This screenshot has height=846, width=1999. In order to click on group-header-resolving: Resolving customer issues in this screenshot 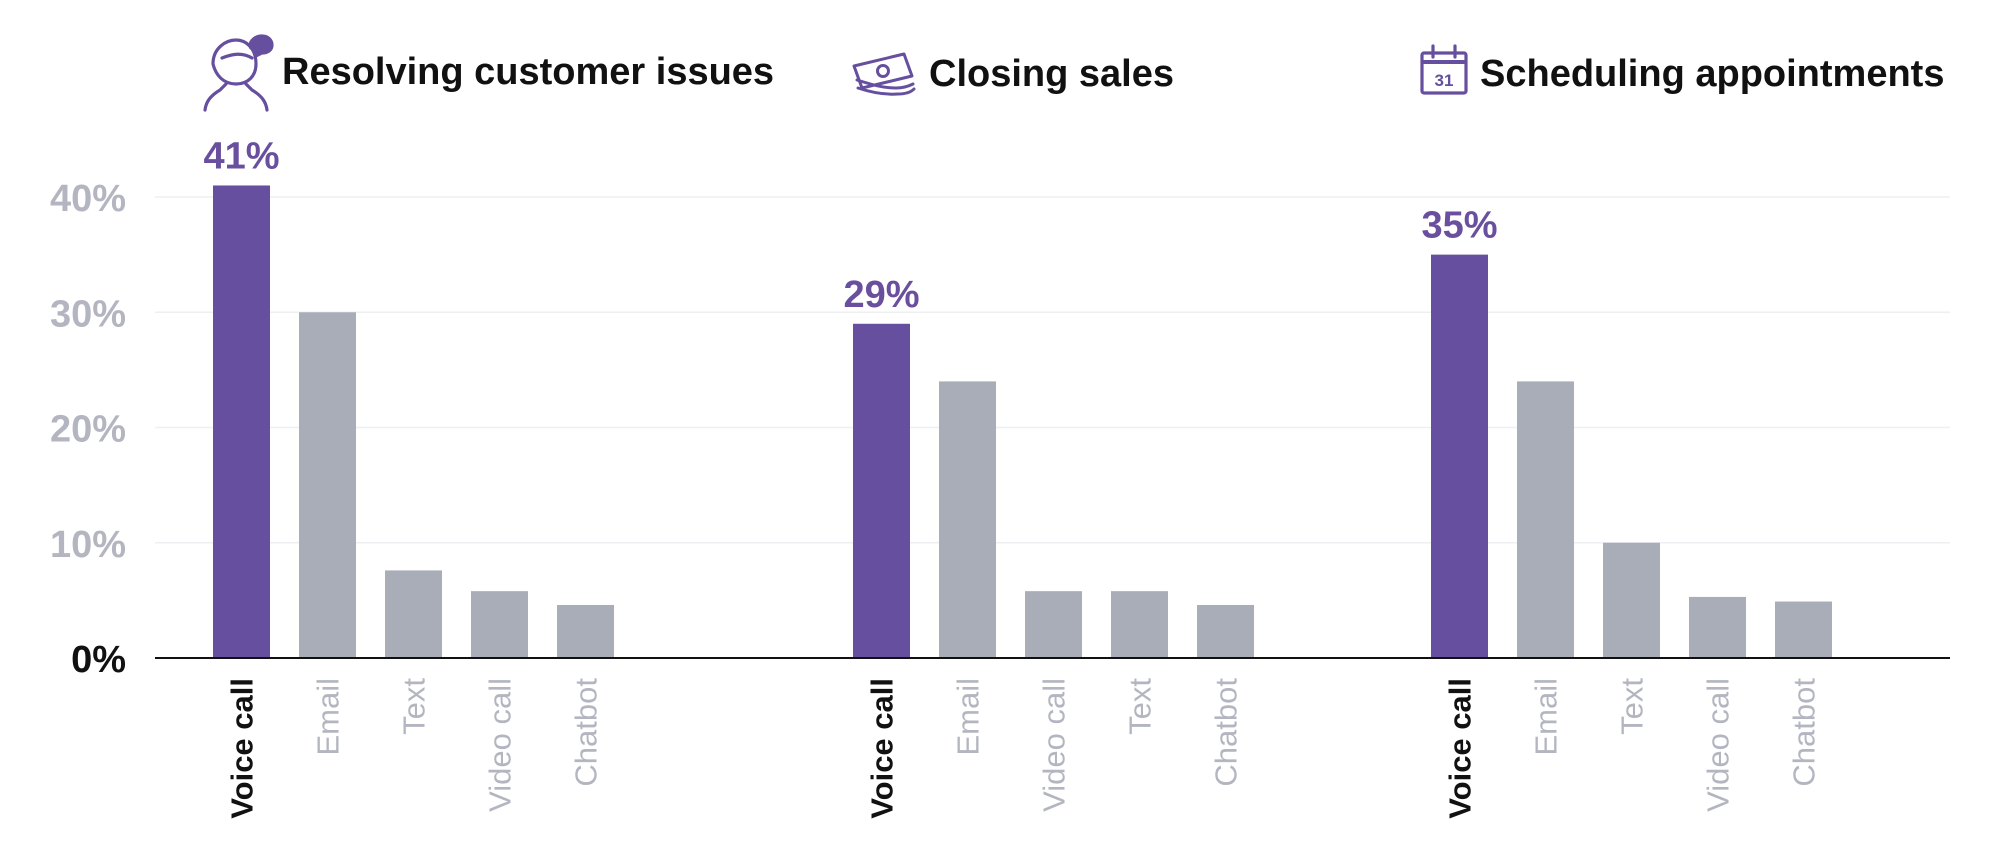, I will do `click(488, 73)`.